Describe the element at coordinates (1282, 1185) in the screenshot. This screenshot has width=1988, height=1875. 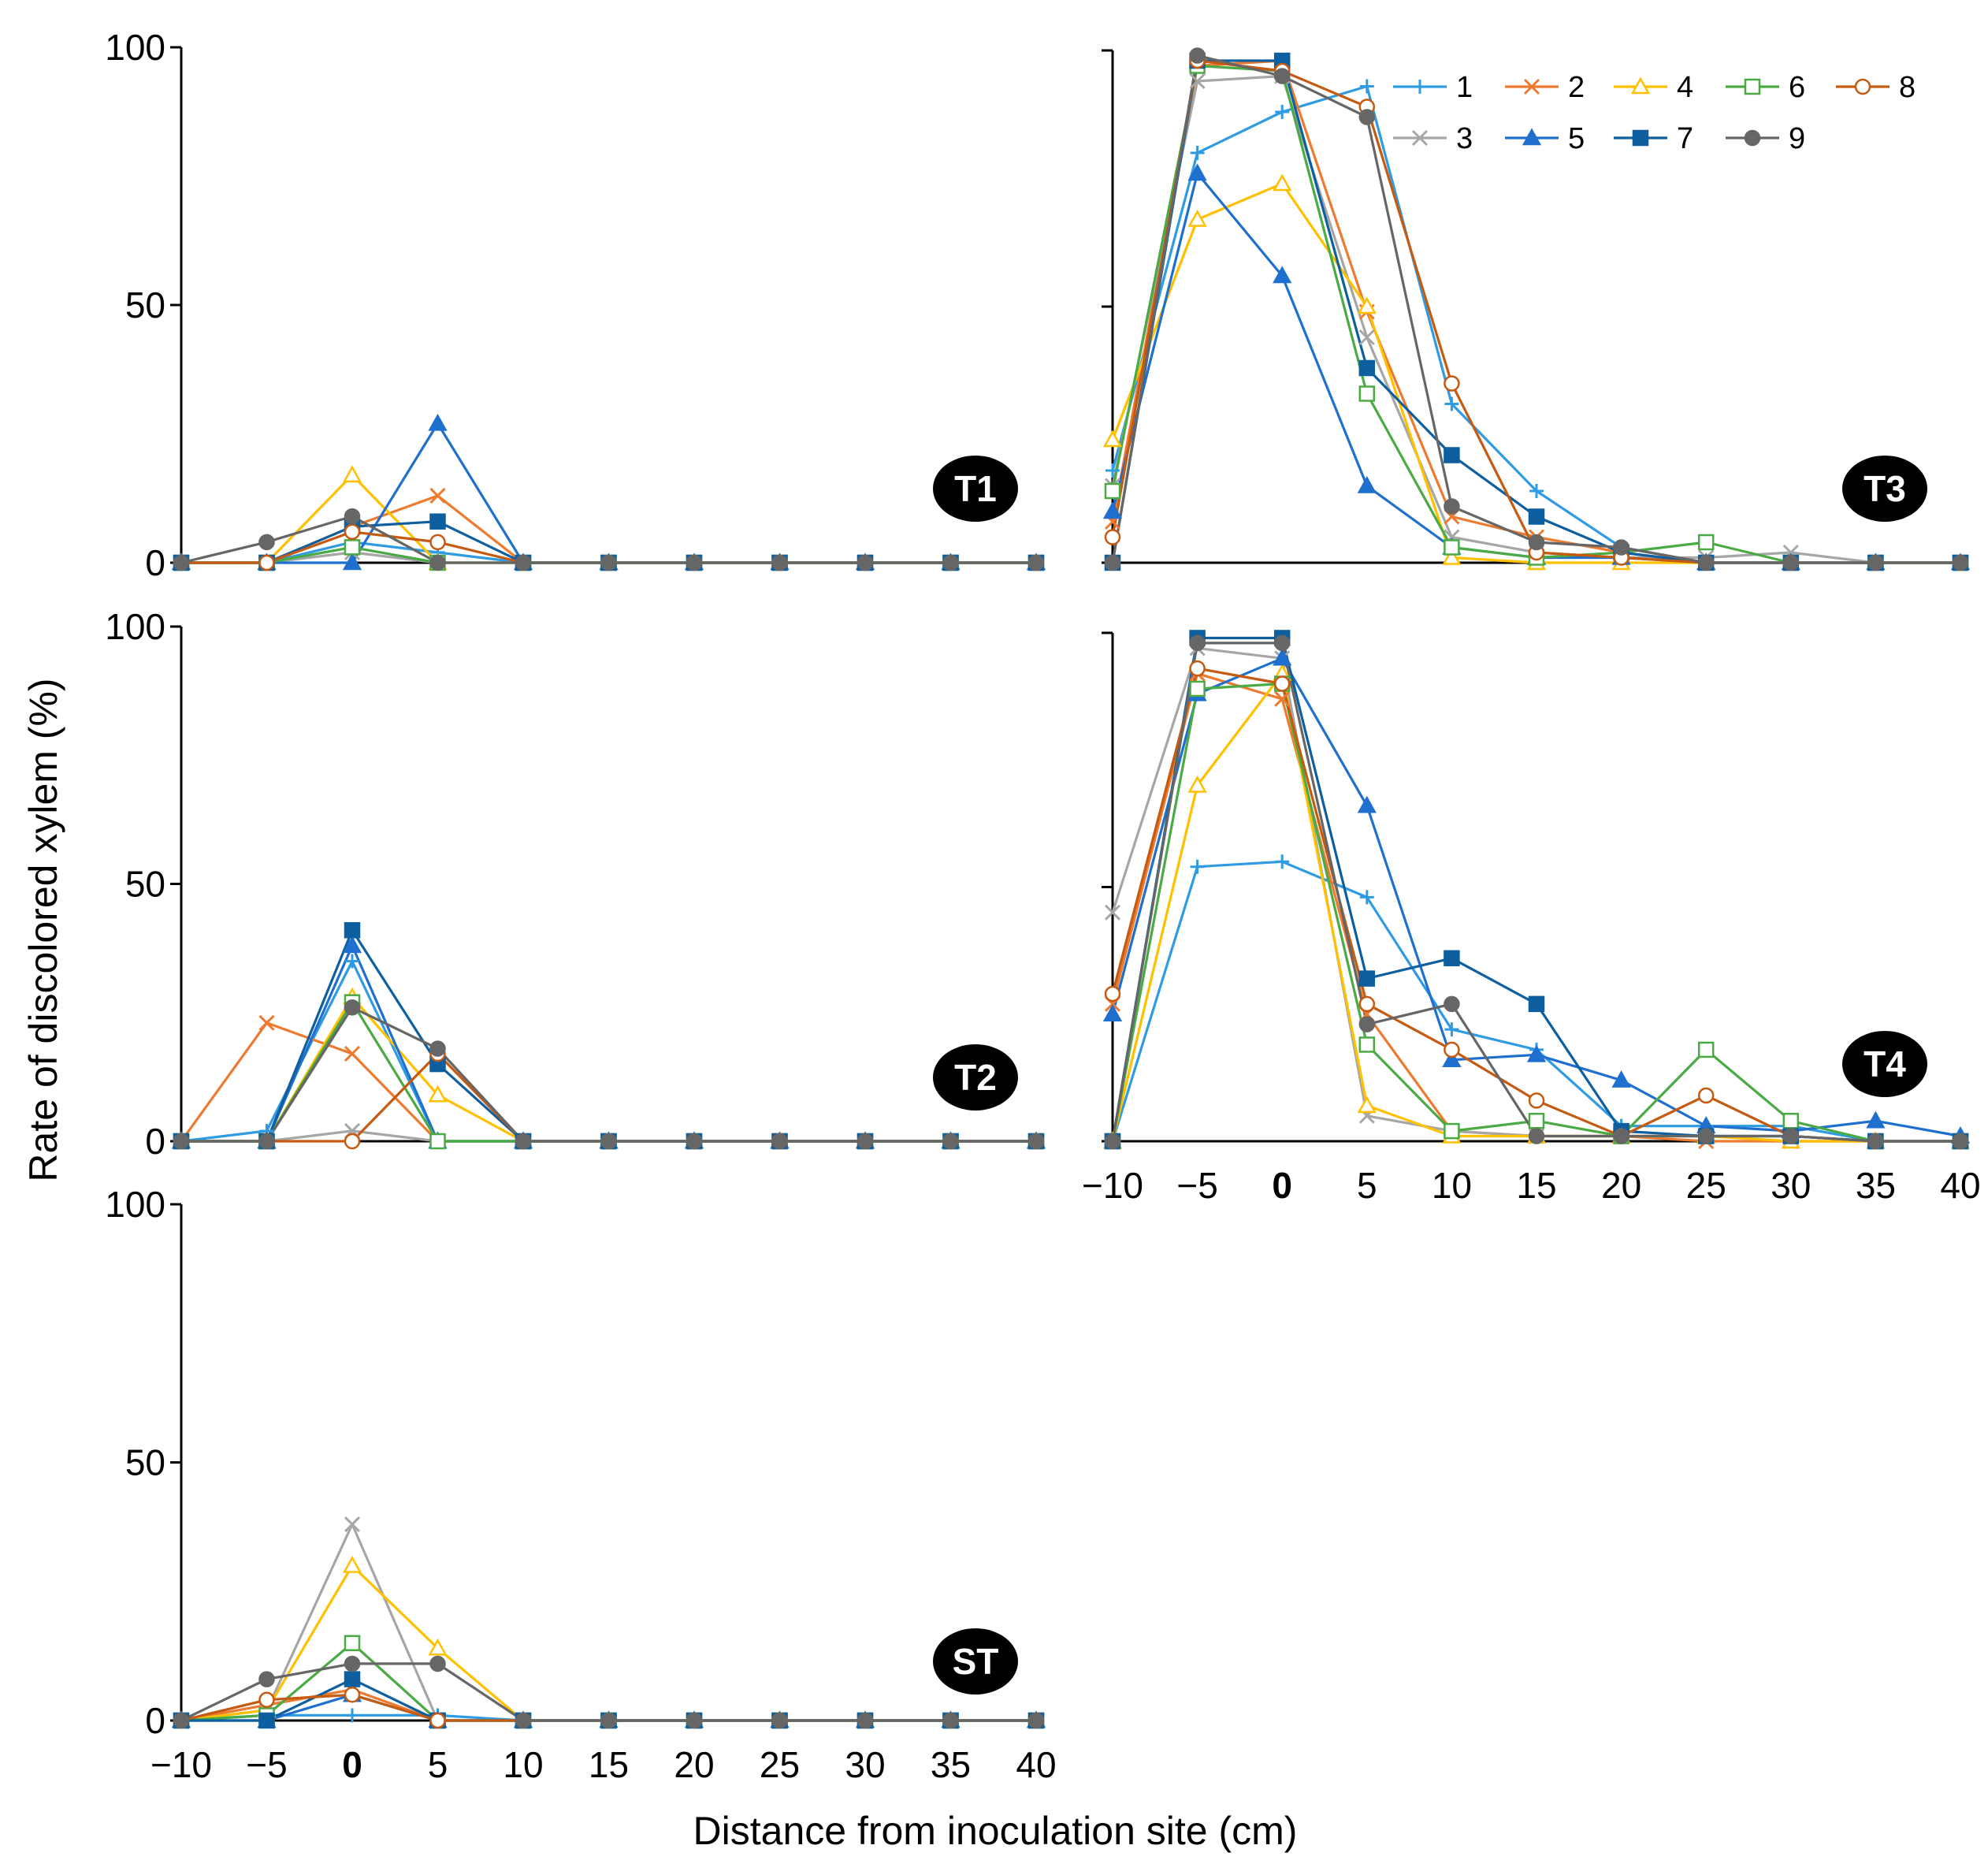
I see `x-tick-label: 0` at that location.